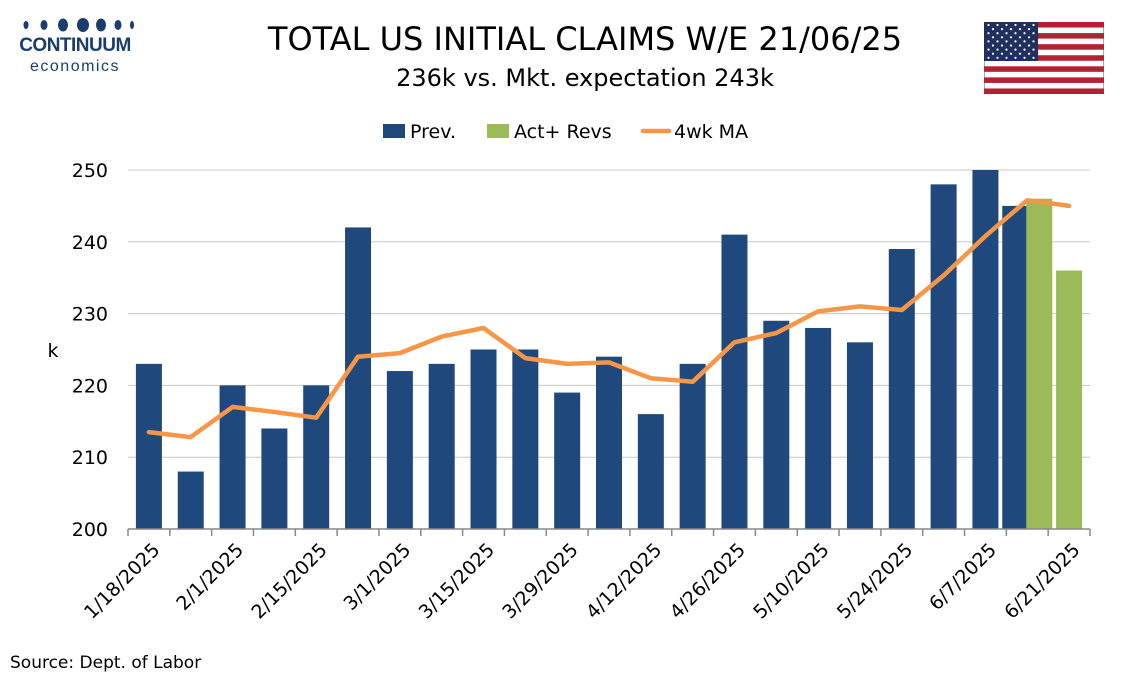  I want to click on legend-swatch-prev, so click(394, 131).